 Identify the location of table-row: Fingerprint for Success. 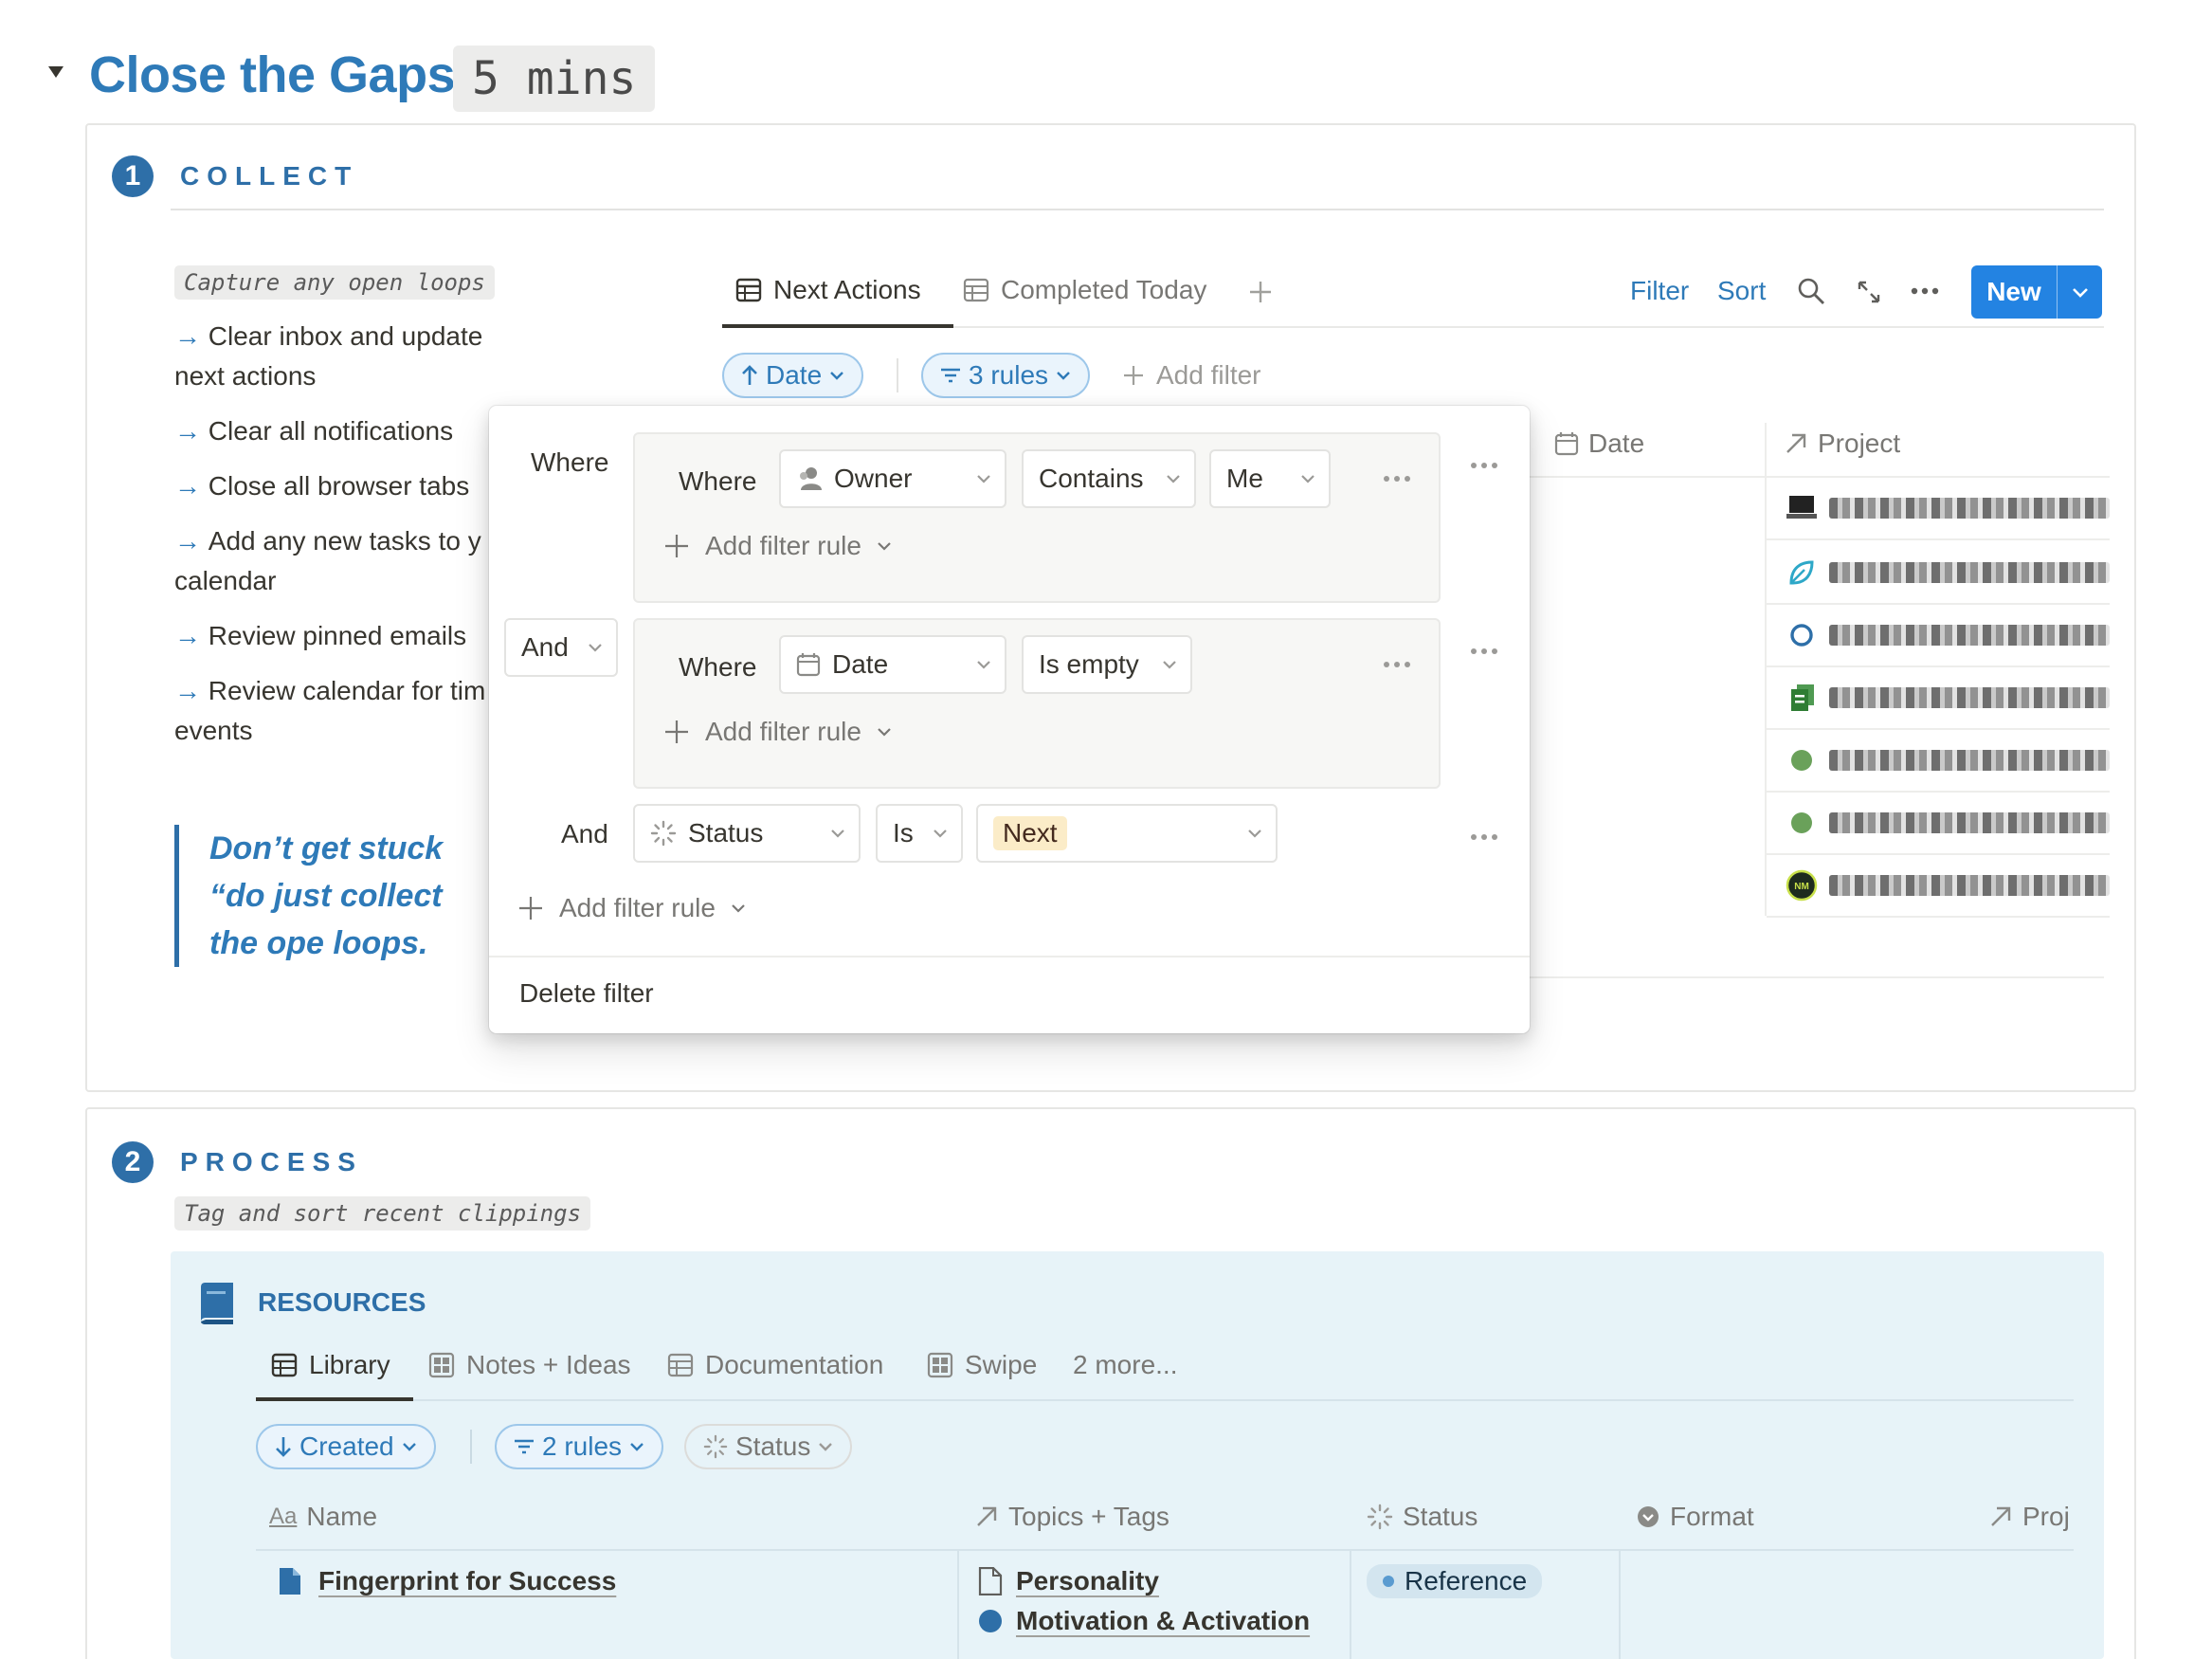
(447, 1581).